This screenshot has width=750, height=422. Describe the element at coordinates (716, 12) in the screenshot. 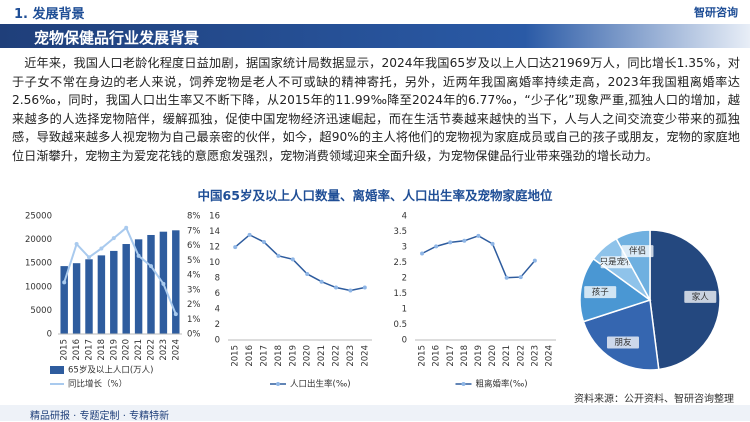

I see `logo: 智研咨询` at that location.